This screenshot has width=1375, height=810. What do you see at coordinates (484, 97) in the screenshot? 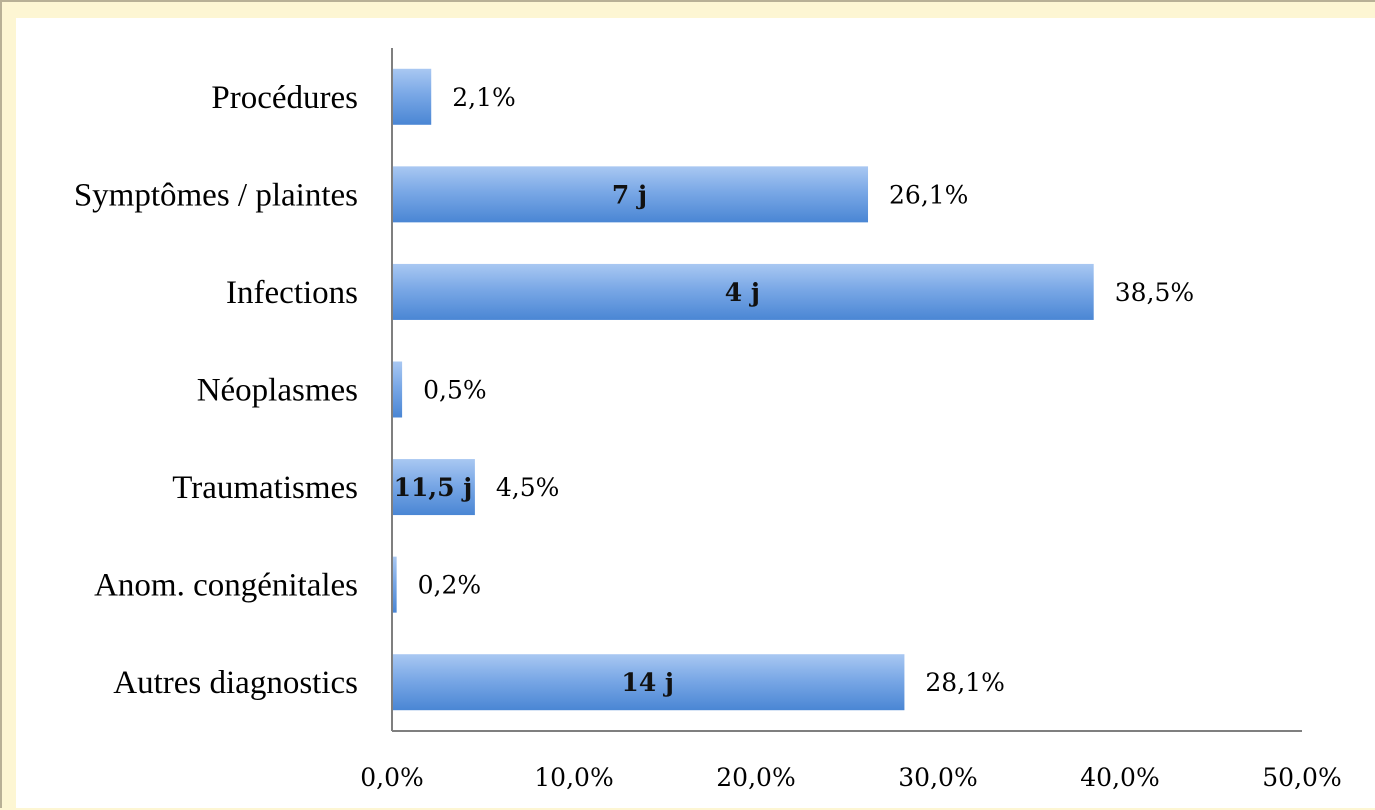
I see `value-label: 2,1%` at bounding box center [484, 97].